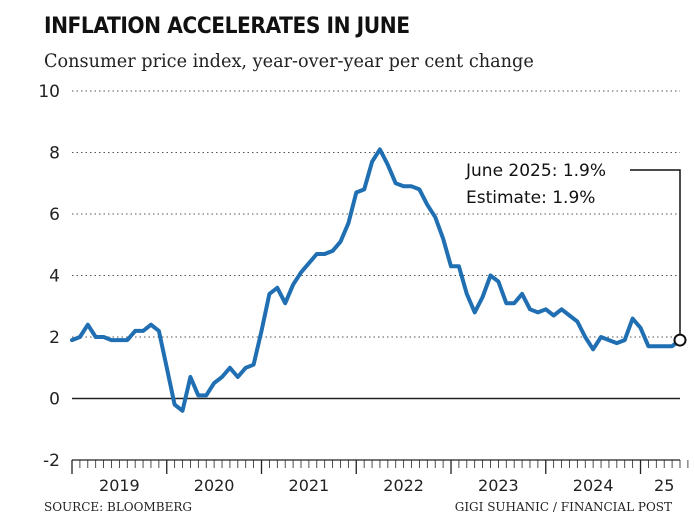 Image resolution: width=694 pixels, height=529 pixels. I want to click on annotation-label: June 2025: 1.9%, so click(535, 171).